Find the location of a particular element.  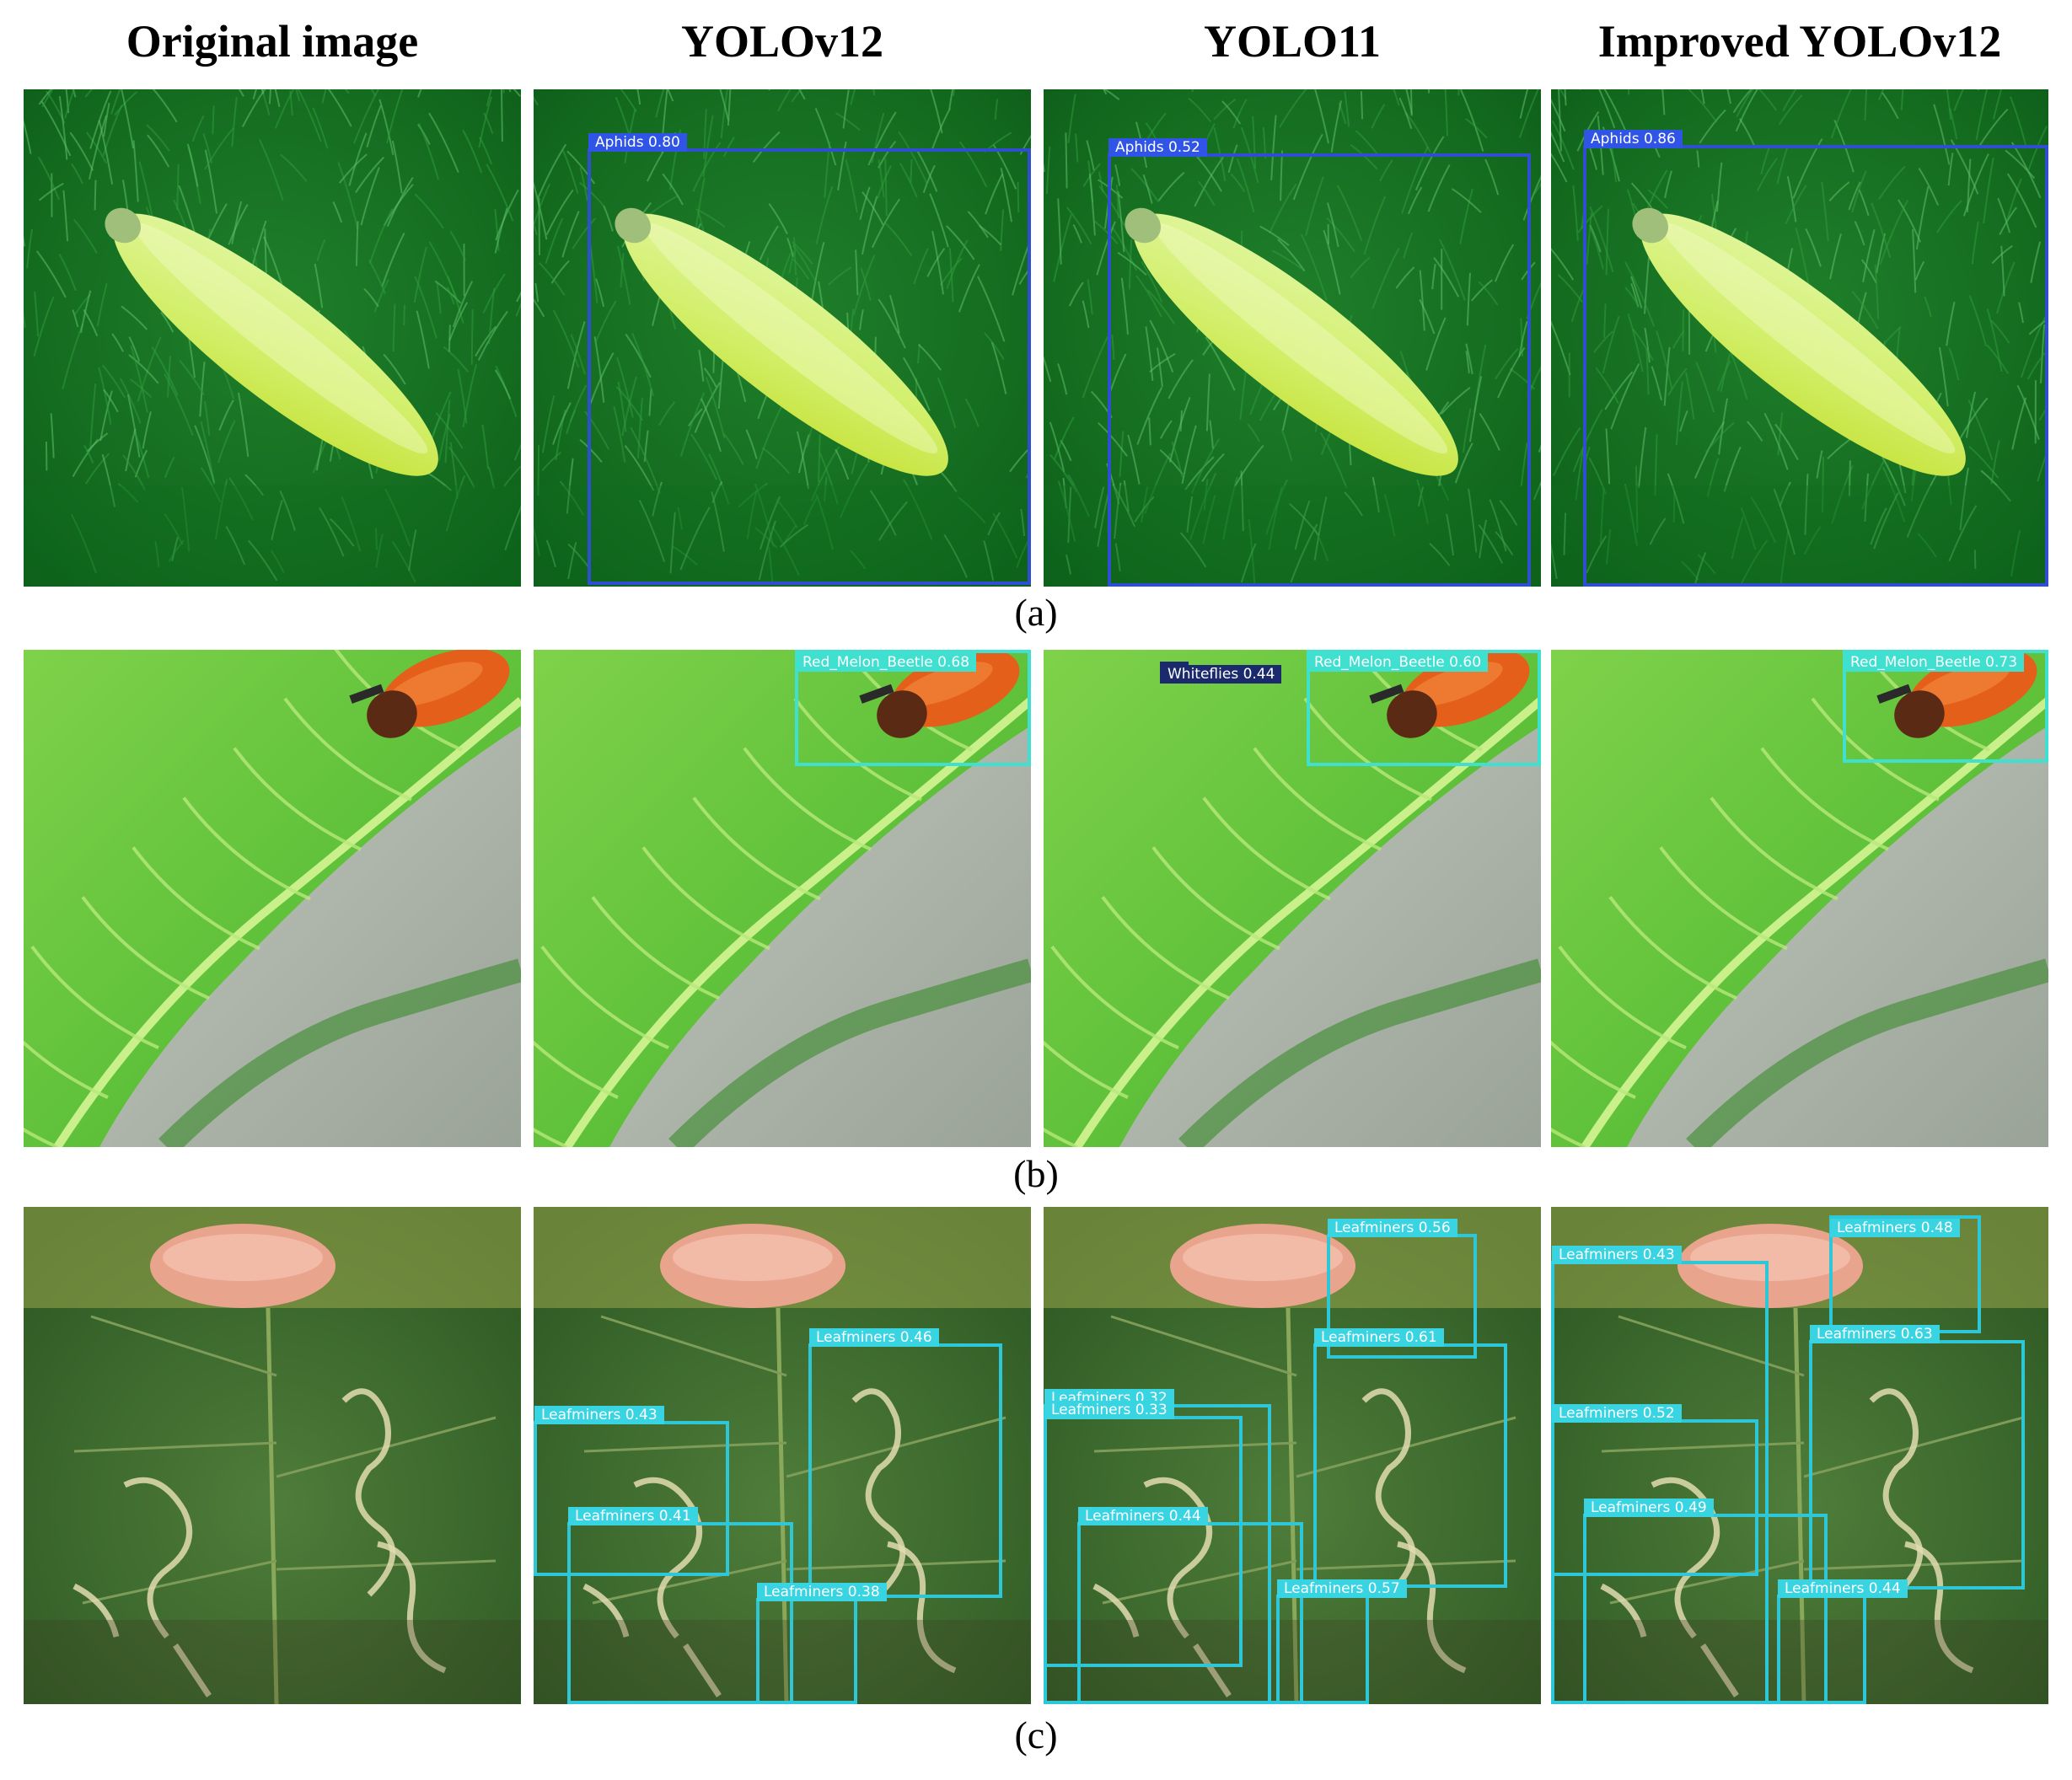

panel-a-improved-yolov12: Aphids 0.86 is located at coordinates (1800, 338).